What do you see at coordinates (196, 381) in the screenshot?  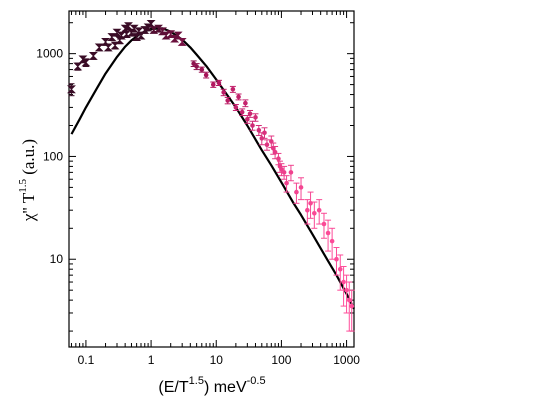 I see `x-axis-title-sup: 1.5` at bounding box center [196, 381].